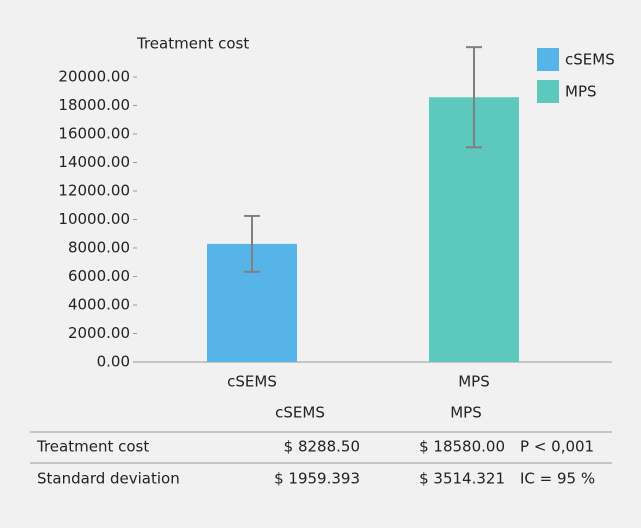 This screenshot has height=528, width=641. What do you see at coordinates (252, 382) in the screenshot?
I see `x-tick-label: cSEMS` at bounding box center [252, 382].